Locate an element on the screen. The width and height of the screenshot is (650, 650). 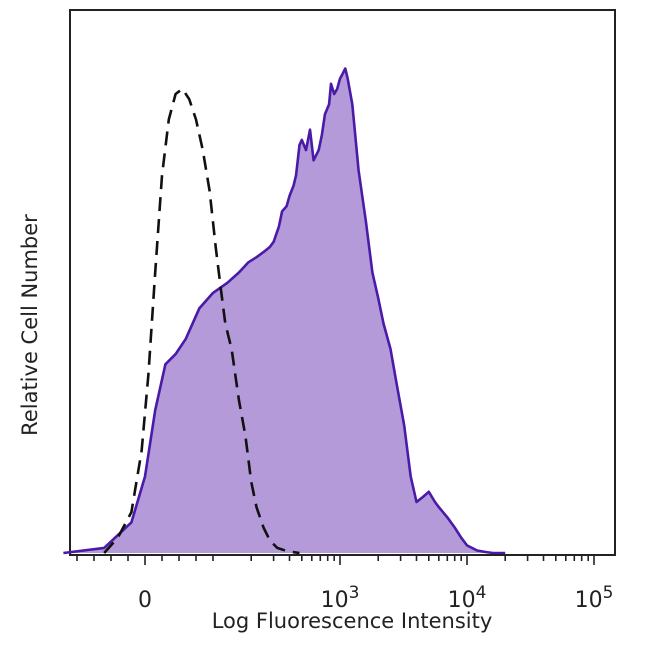
x-tick-label-3: 10⁵ is located at coordinates (594, 598).